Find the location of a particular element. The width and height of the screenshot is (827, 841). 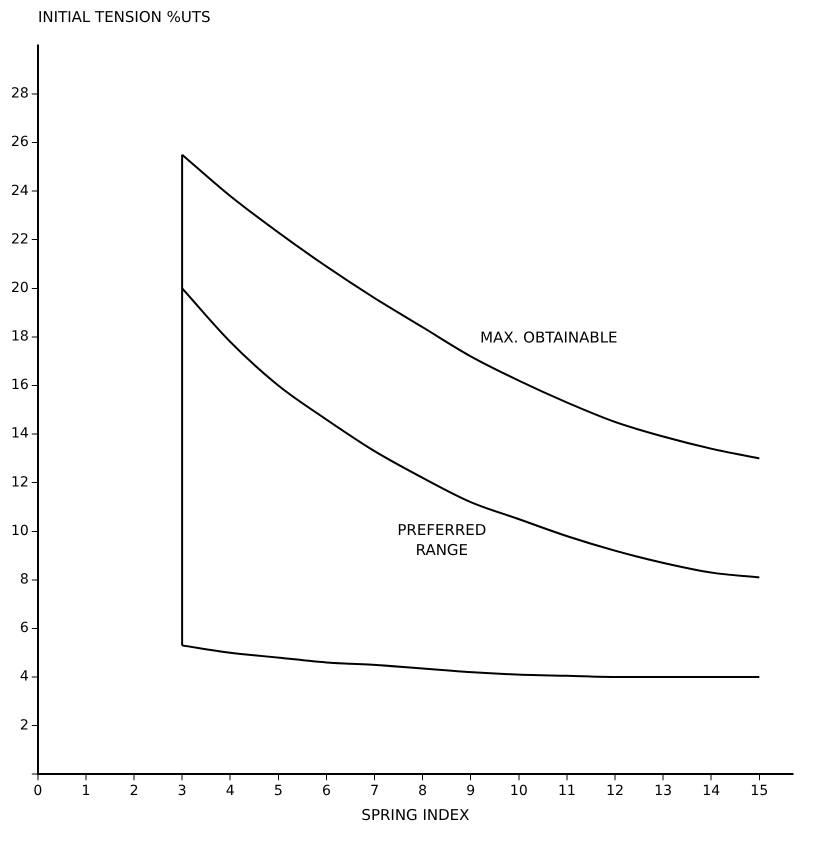

x-tick-label: 3 is located at coordinates (182, 791).